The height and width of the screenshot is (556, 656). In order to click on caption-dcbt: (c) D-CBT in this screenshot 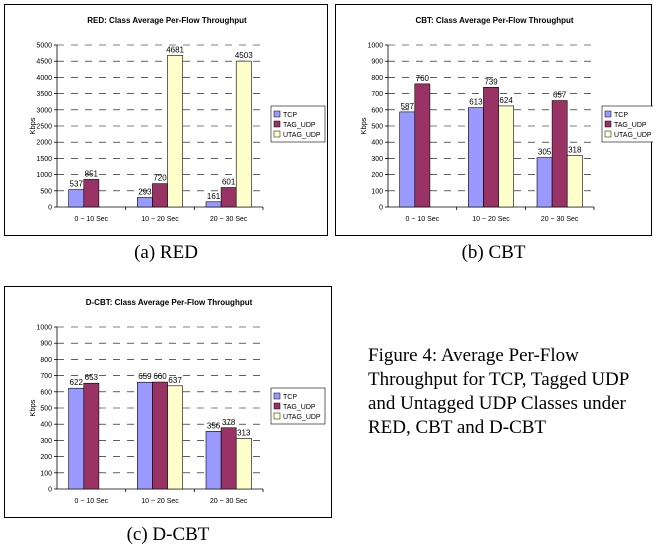, I will do `click(168, 534)`.